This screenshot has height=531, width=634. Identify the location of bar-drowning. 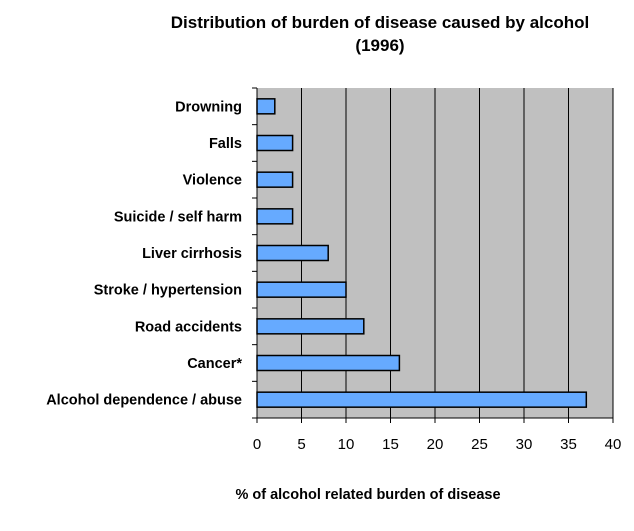
(266, 106).